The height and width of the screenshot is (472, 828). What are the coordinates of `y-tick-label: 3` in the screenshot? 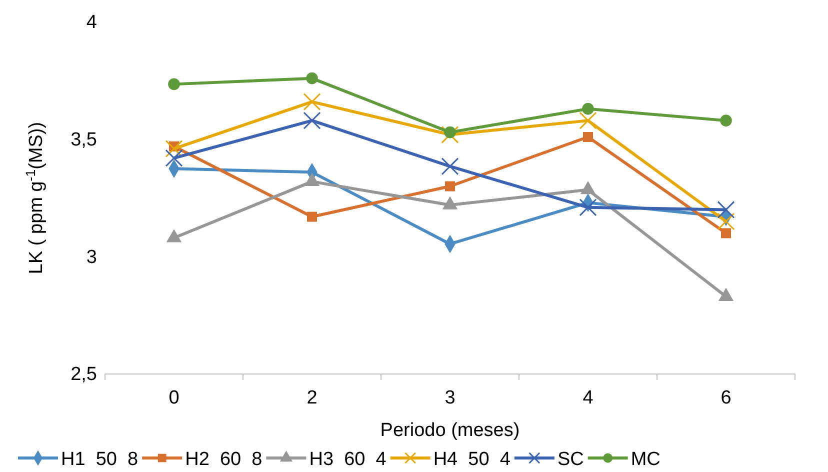 It's located at (91, 257).